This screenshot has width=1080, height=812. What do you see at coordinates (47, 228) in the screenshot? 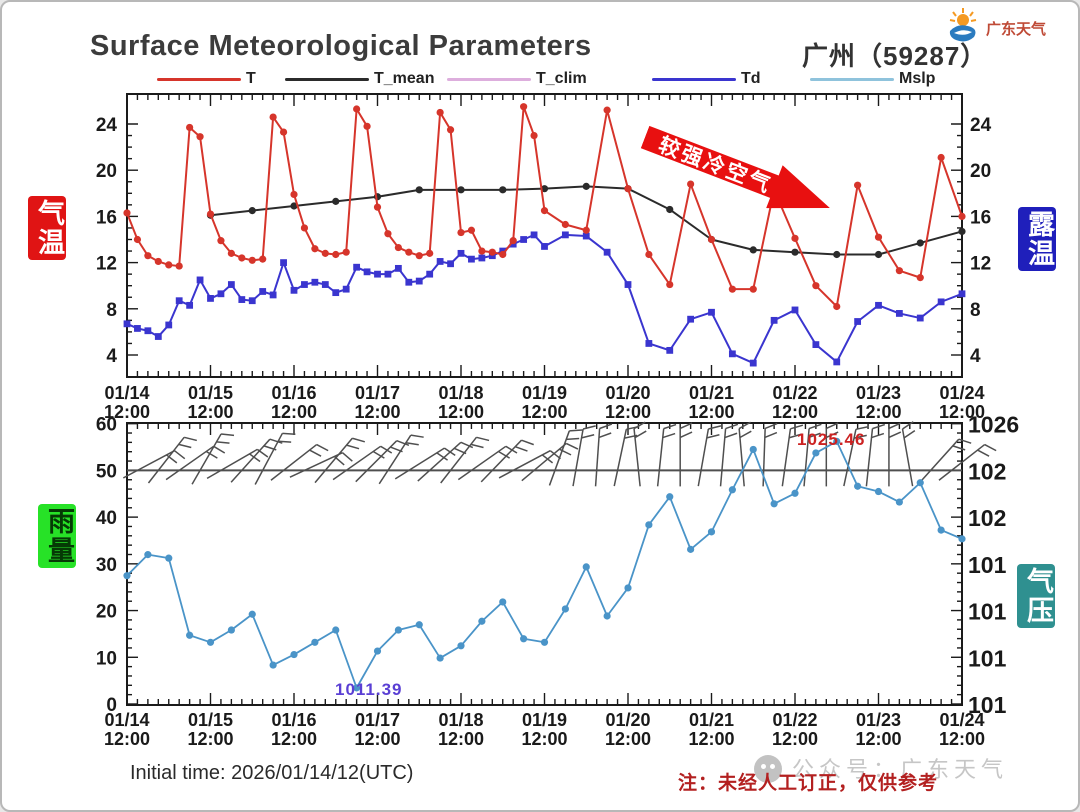
I see `air-temp-axis-label: 气温` at bounding box center [47, 228].